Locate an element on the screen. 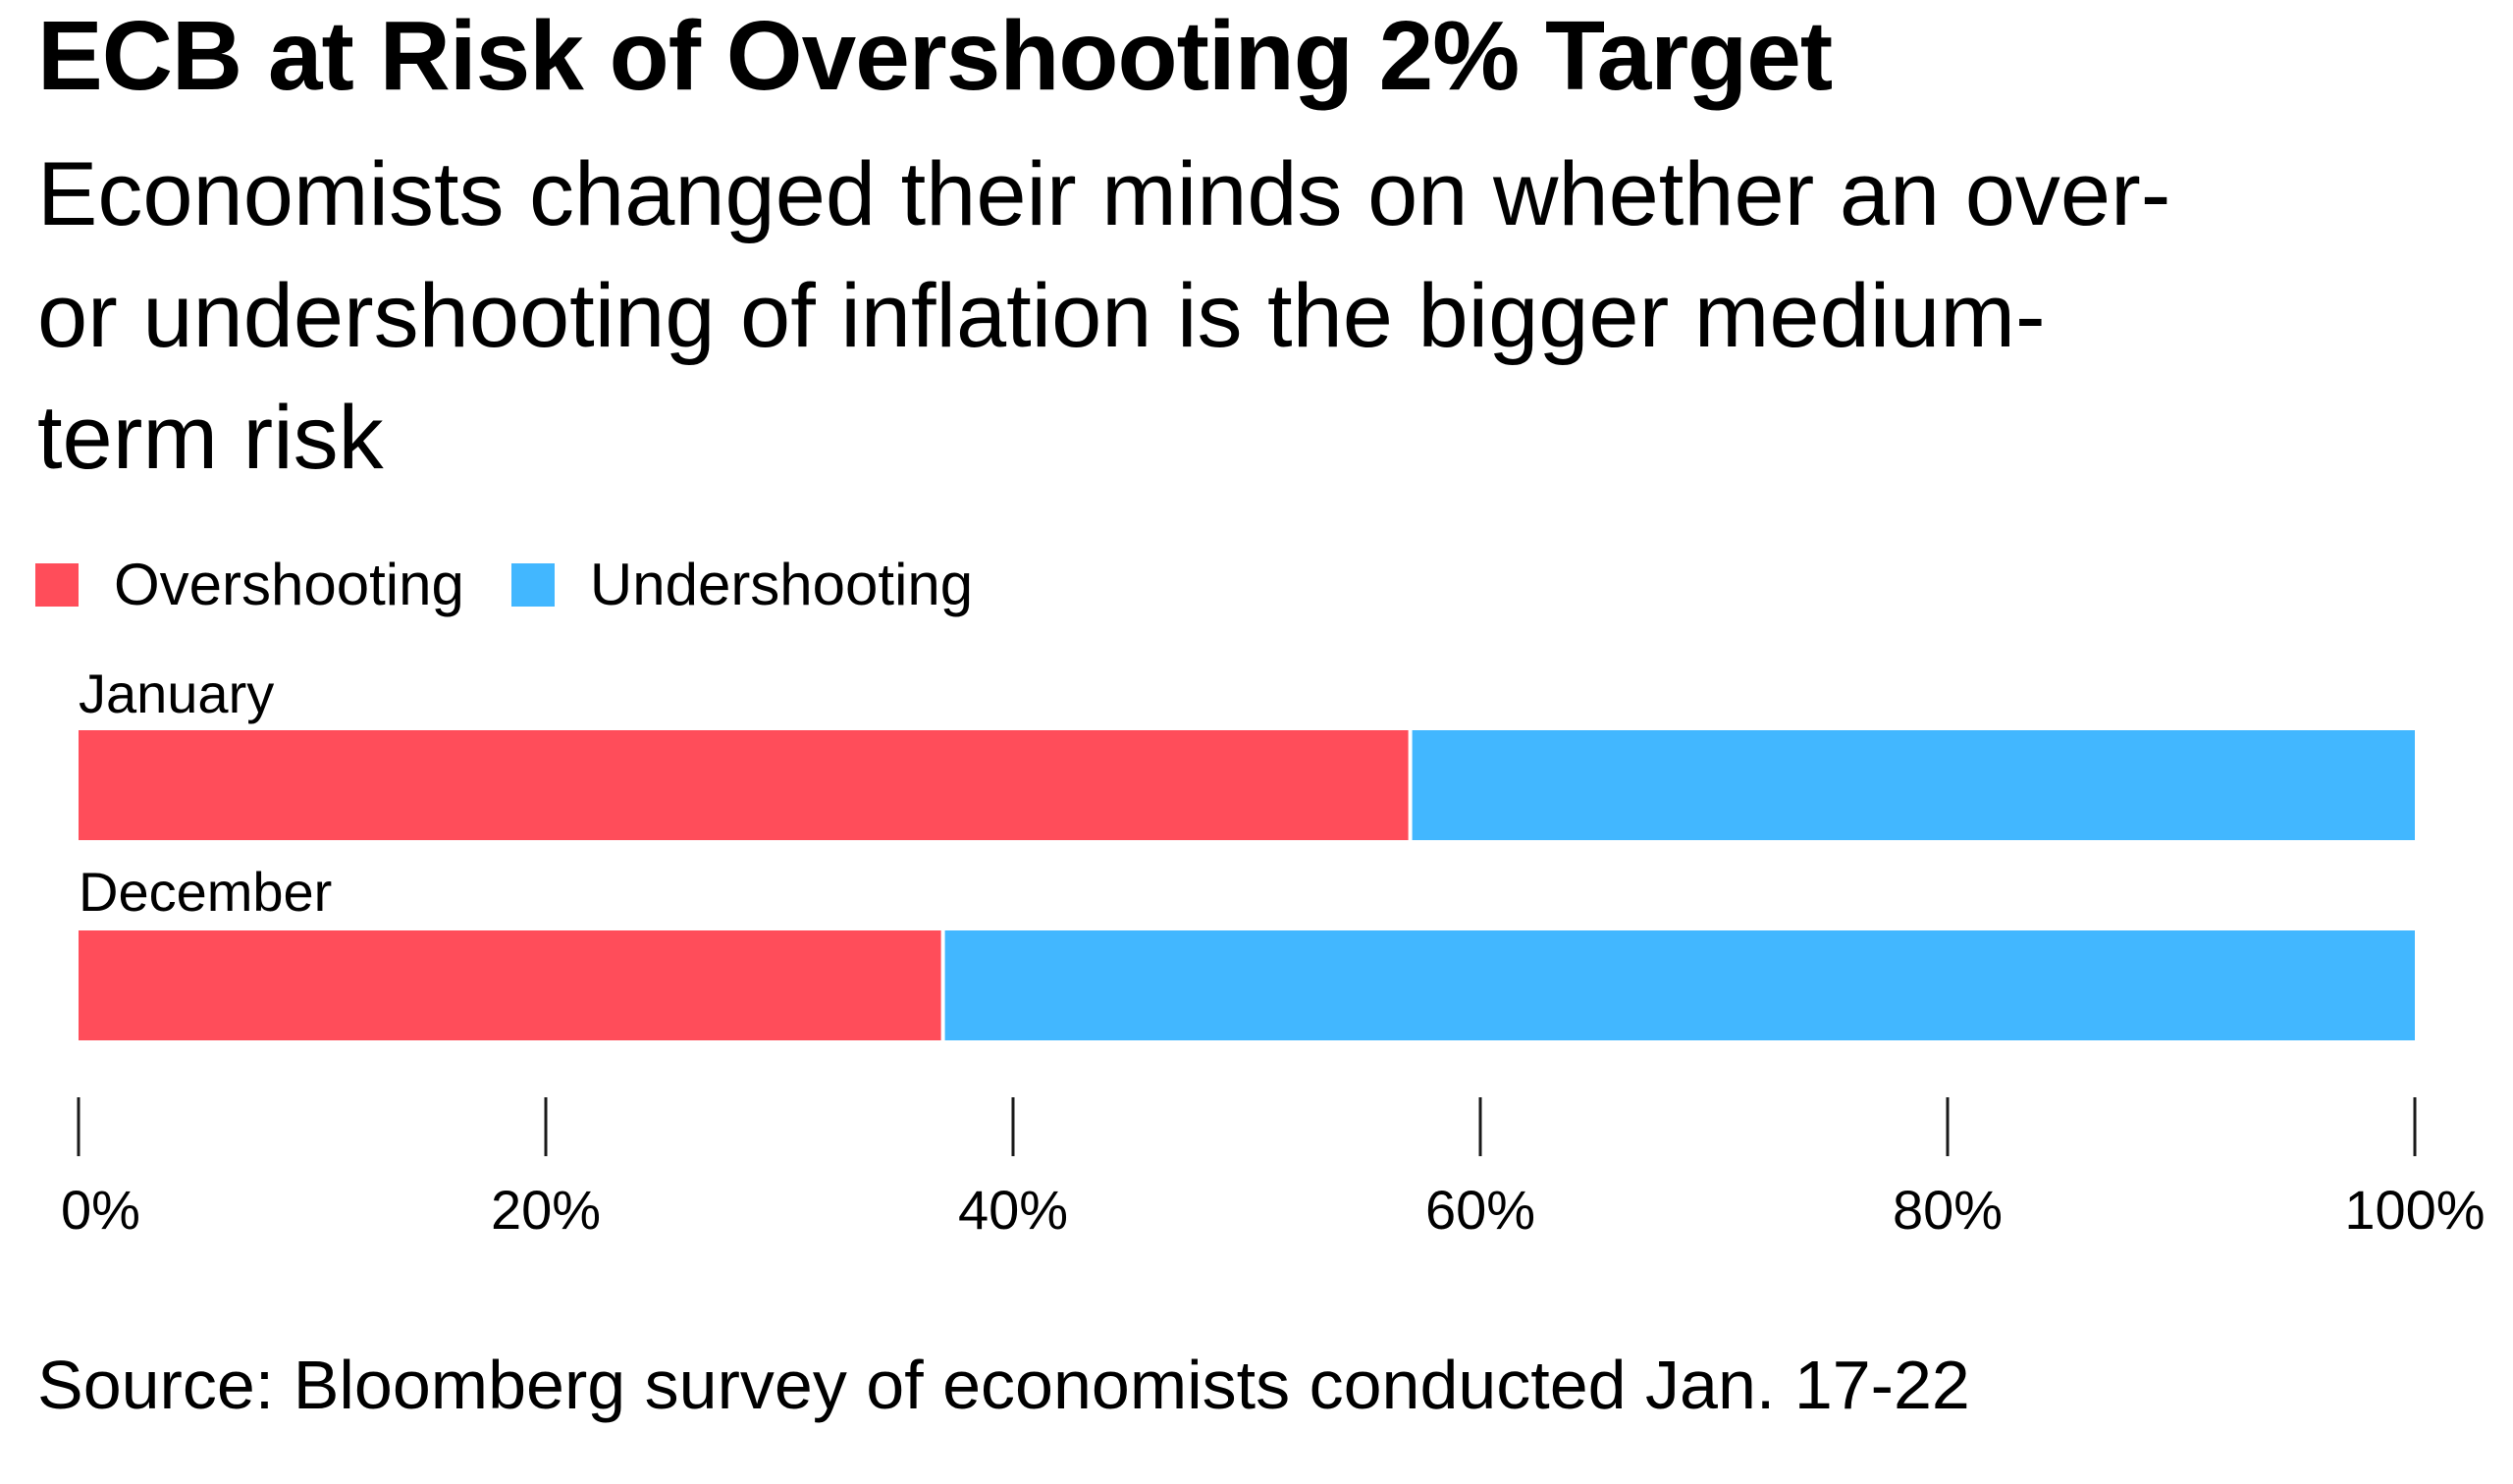 The image size is (2513, 1484). x-tick-label-40: 40% is located at coordinates (1013, 1210).